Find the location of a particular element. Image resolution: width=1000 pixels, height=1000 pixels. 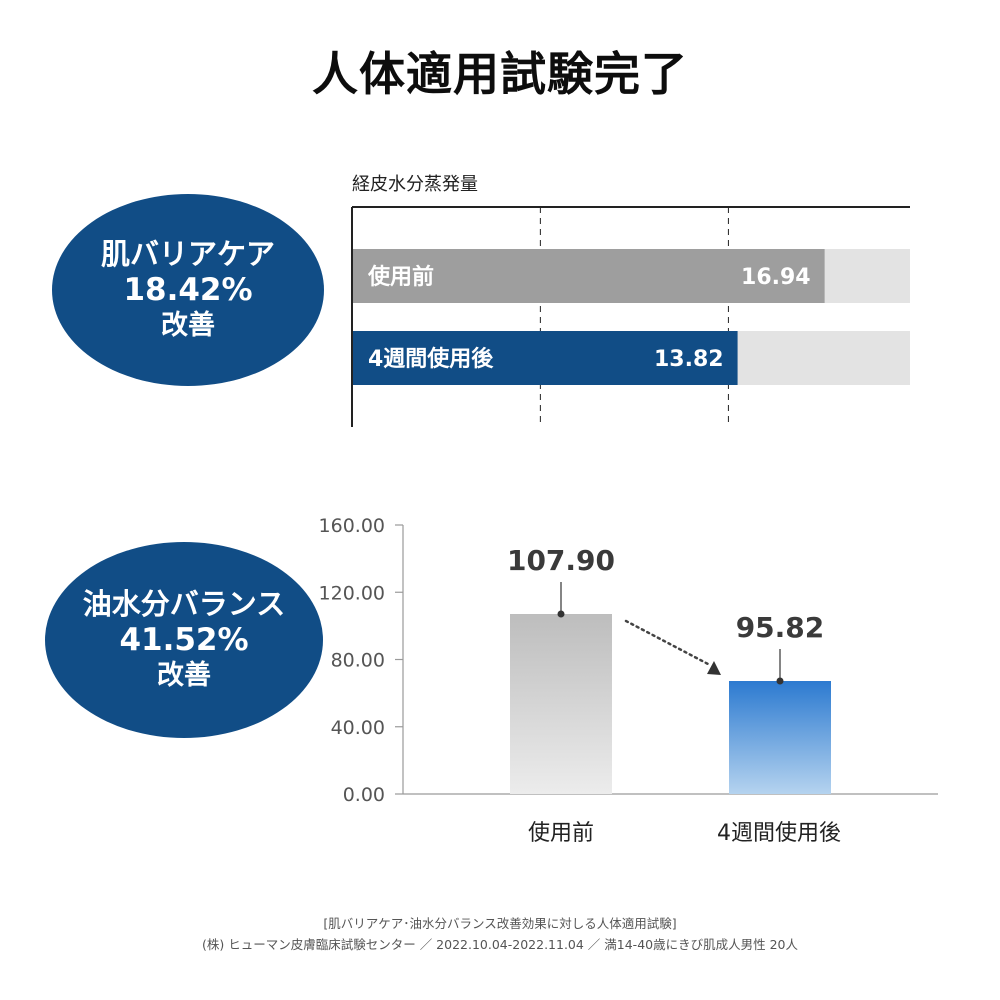

chart1-horizontal-bar: 使用前 16.94 4週間使用後 13.82 is located at coordinates (630, 316).